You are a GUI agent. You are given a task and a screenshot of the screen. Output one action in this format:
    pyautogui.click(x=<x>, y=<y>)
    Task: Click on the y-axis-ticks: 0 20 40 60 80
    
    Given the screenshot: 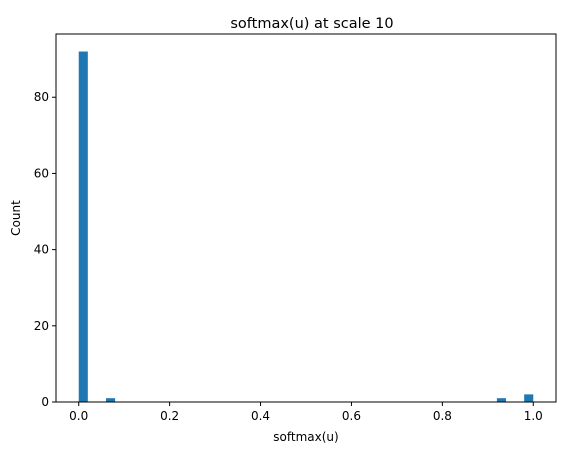 What is the action you would take?
    pyautogui.click(x=45, y=249)
    